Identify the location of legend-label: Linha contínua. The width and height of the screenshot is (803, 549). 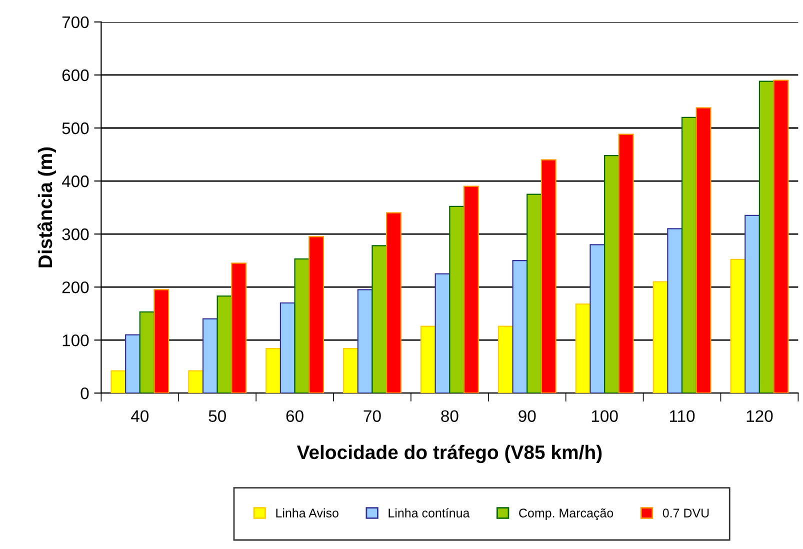
(429, 513).